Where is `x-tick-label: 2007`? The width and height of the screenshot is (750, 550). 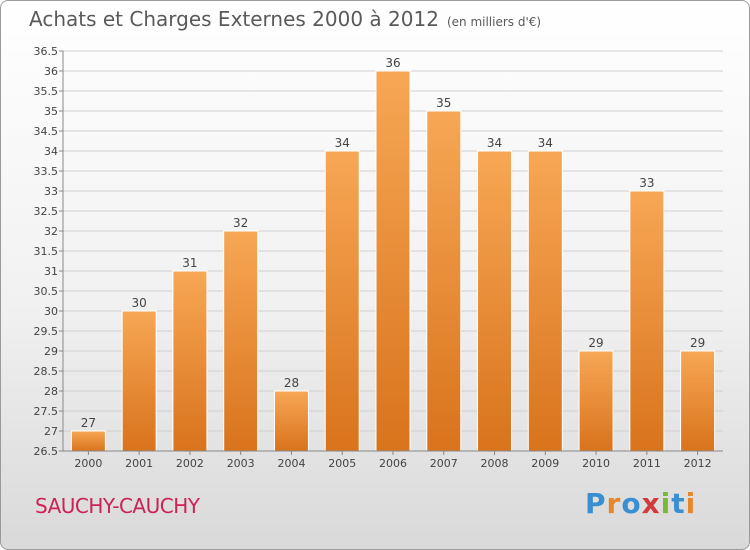
x-tick-label: 2007 is located at coordinates (444, 463).